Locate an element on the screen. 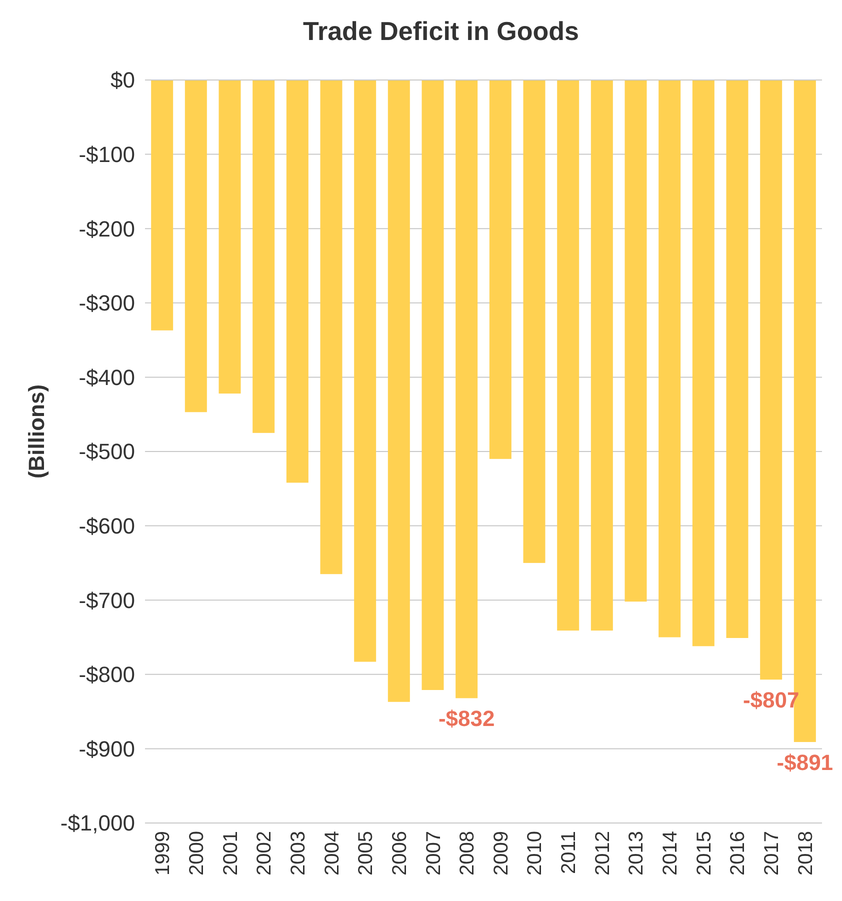  x-tick-label: 2018 is located at coordinates (805, 853).